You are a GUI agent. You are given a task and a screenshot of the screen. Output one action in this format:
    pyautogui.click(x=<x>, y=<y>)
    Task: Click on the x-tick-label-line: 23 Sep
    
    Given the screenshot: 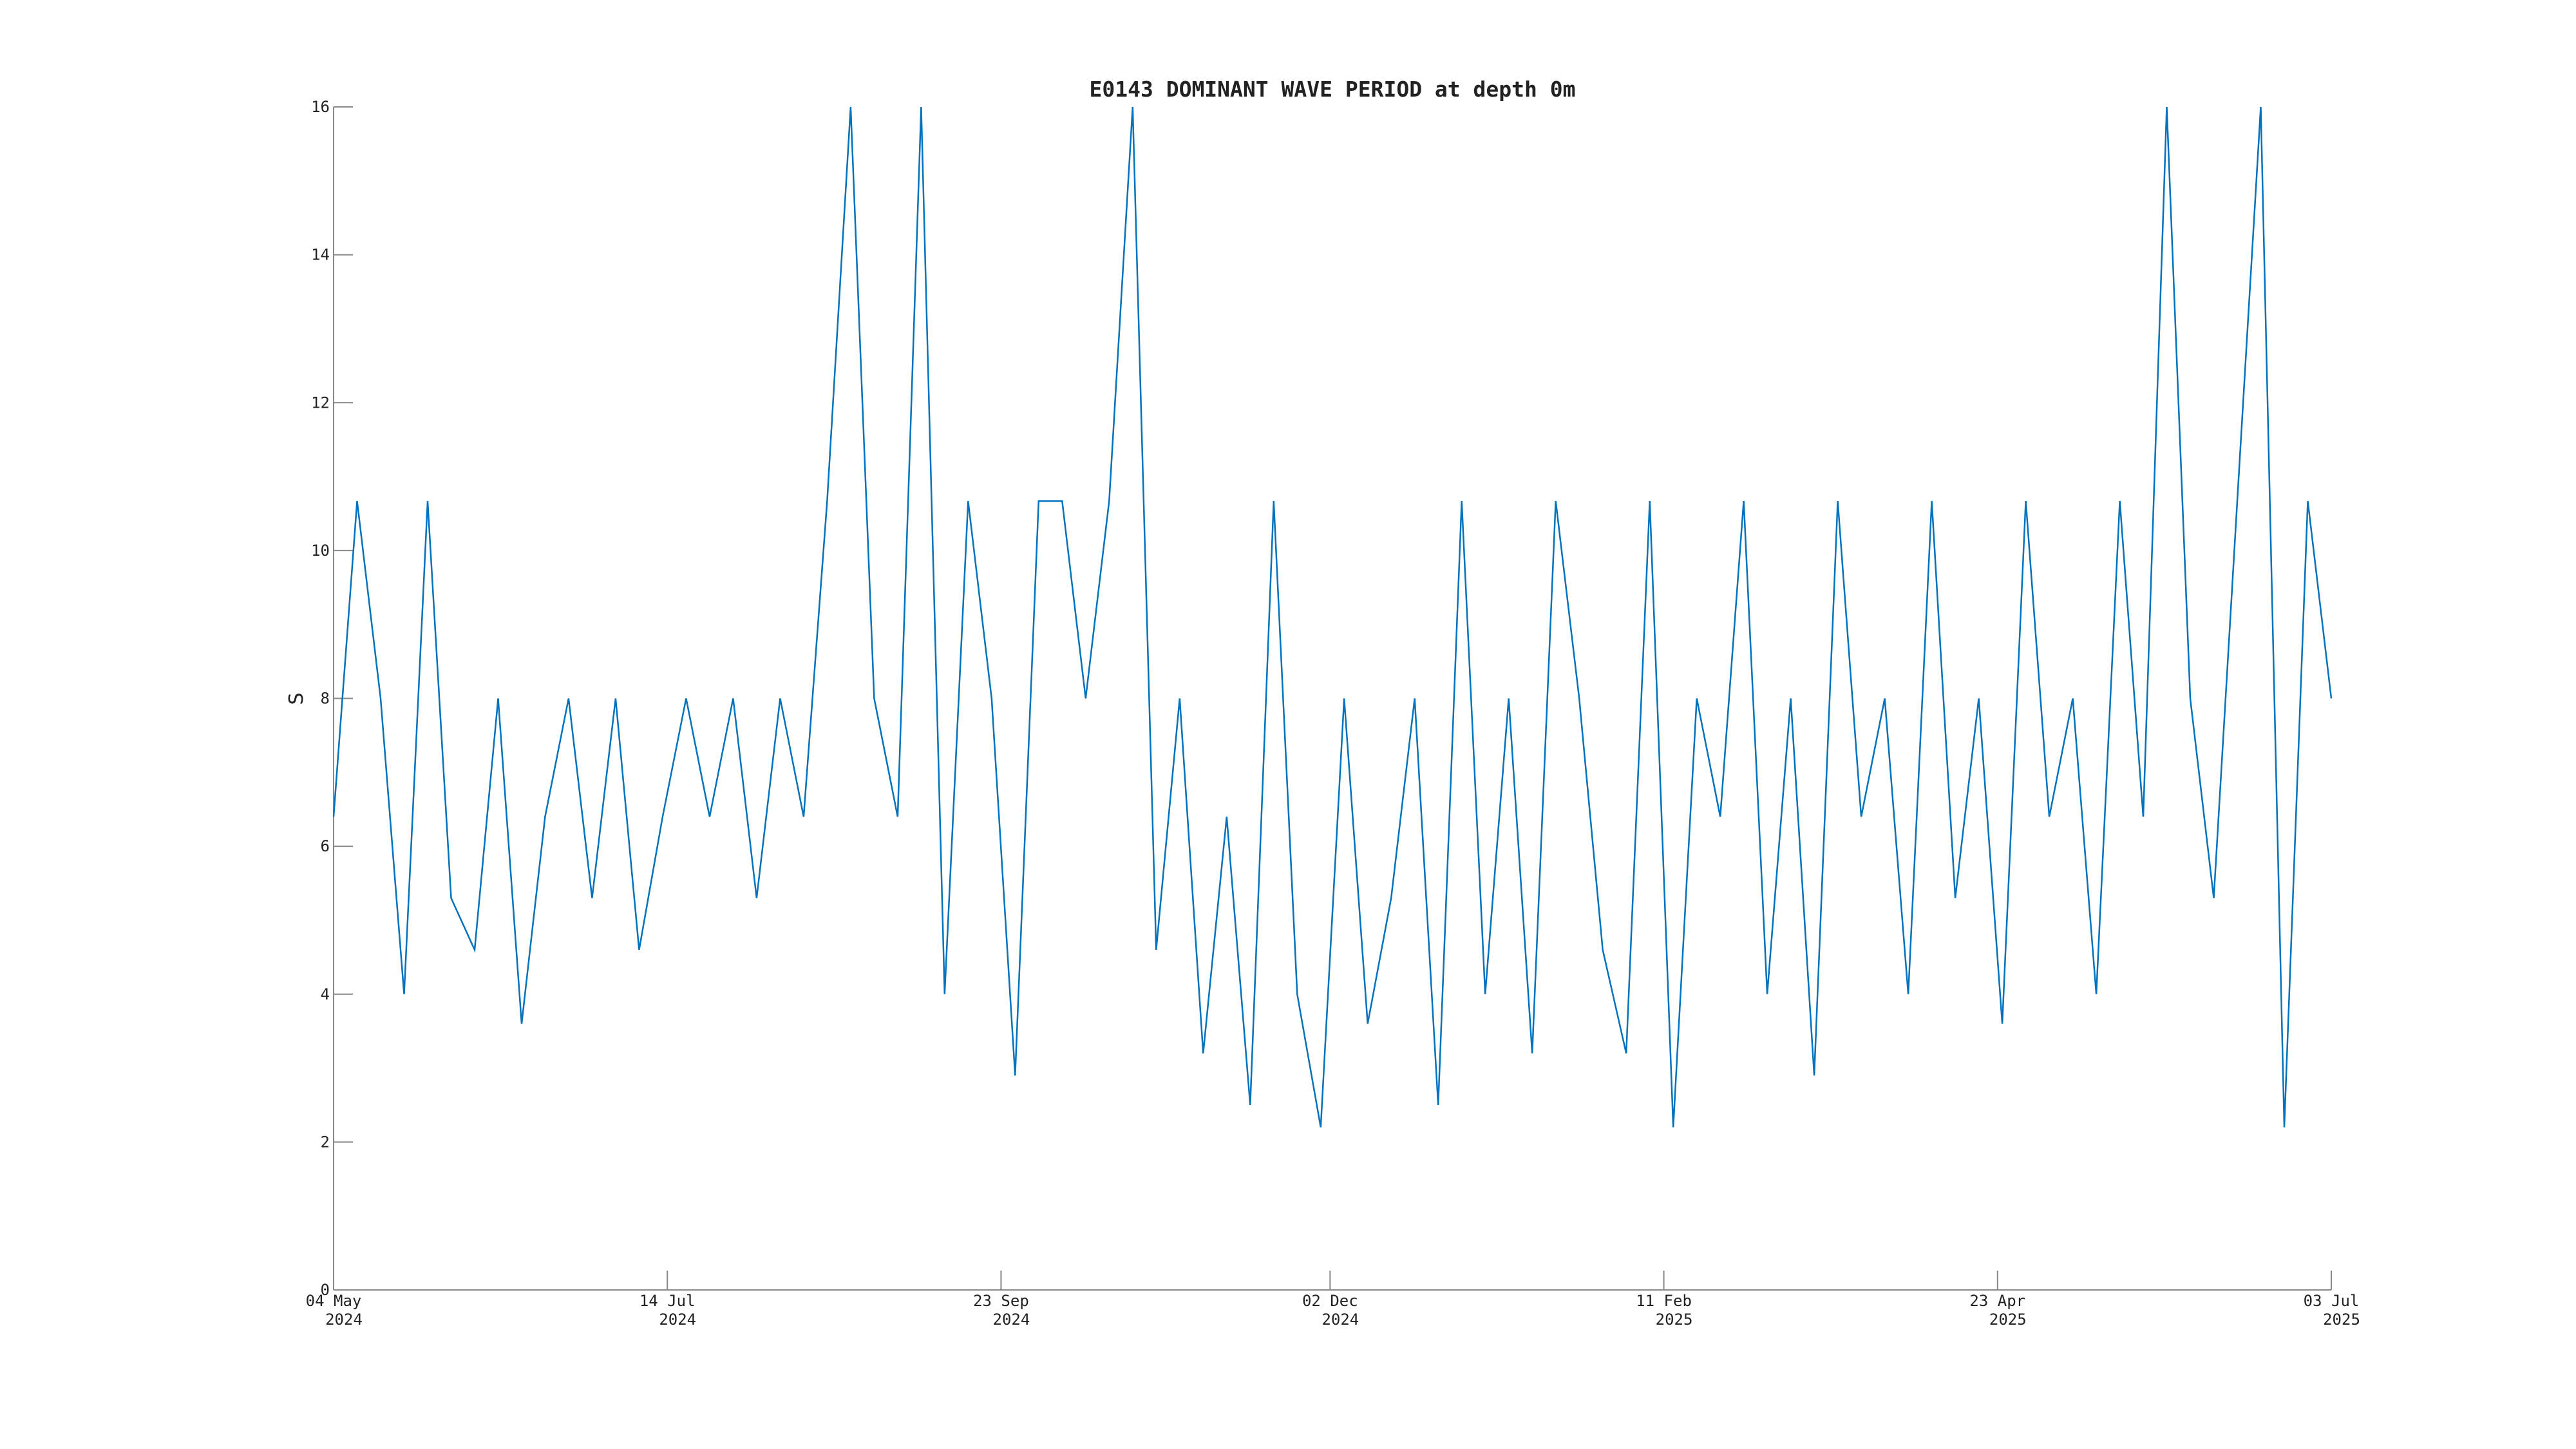 What is the action you would take?
    pyautogui.click(x=1001, y=1301)
    